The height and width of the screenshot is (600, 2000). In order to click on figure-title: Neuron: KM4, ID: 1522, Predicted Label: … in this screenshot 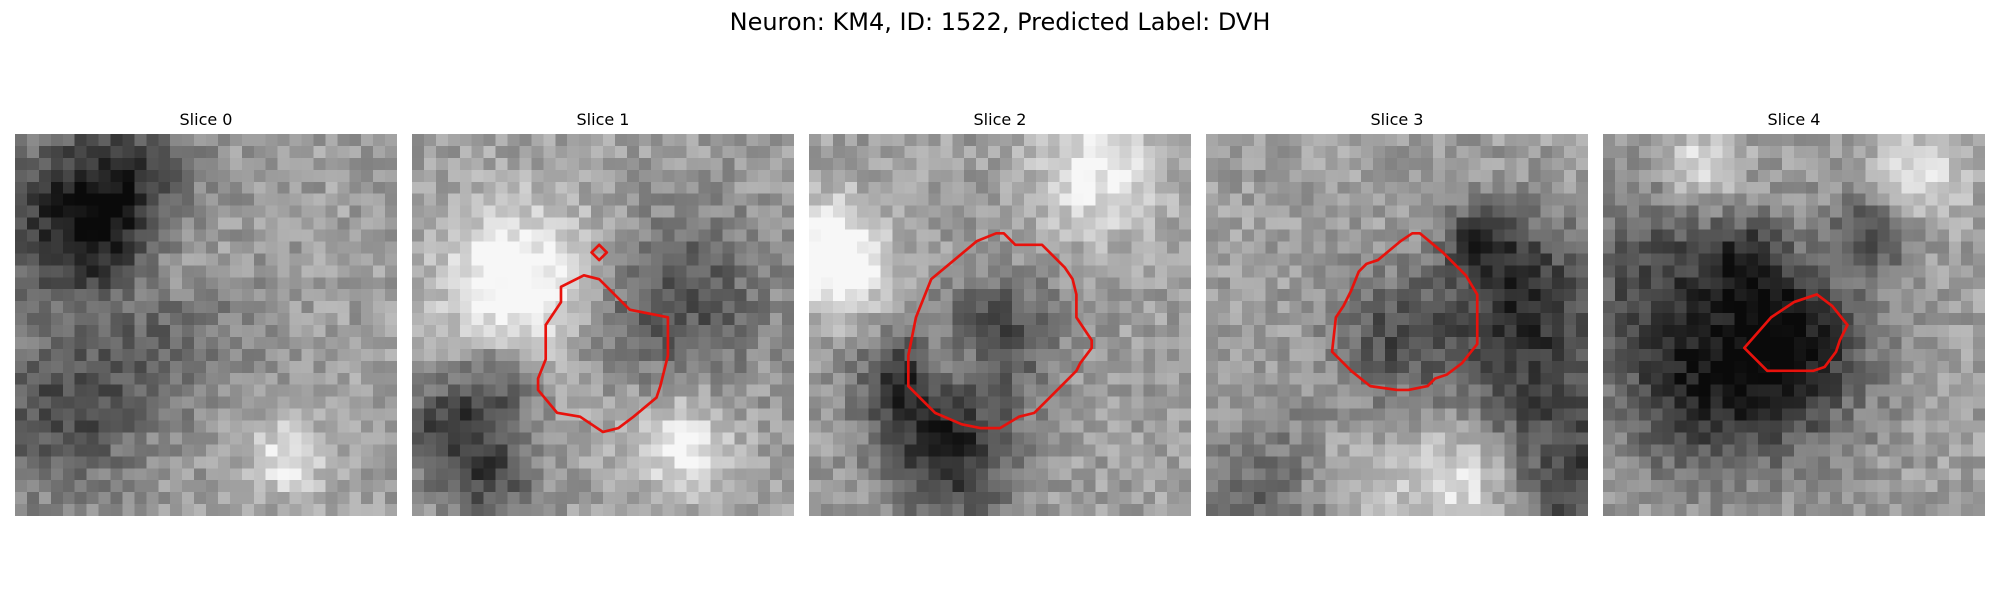, I will do `click(1000, 22)`.